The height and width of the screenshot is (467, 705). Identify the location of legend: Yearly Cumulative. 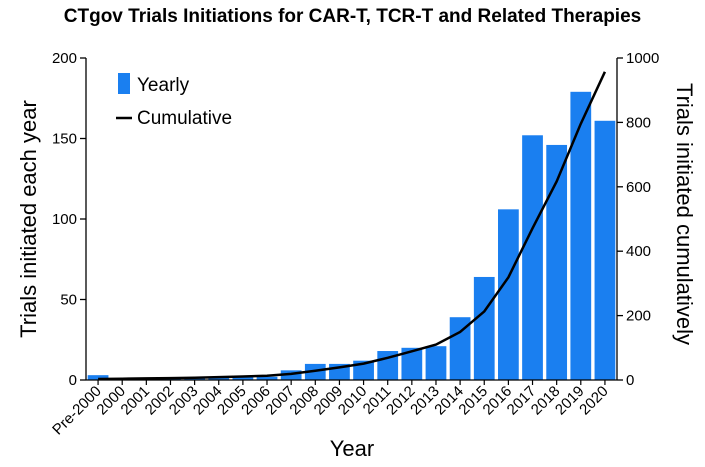
(174, 101).